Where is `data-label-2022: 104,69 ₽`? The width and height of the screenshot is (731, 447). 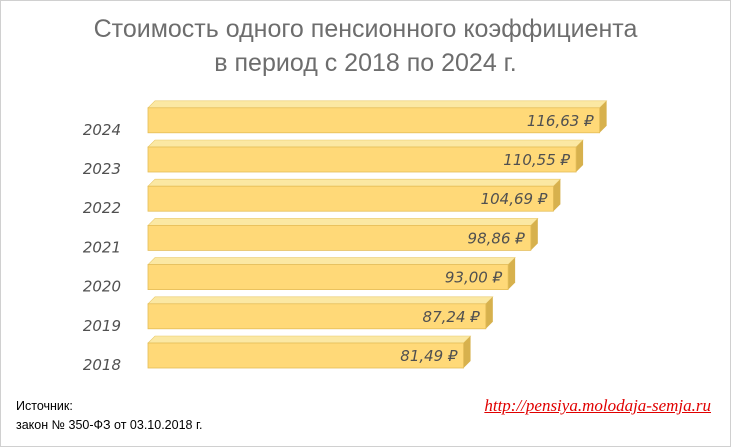 data-label-2022: 104,69 ₽ is located at coordinates (514, 199).